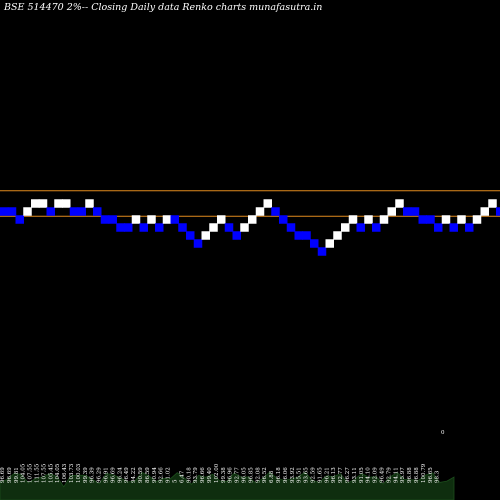 The image size is (500, 500). I want to click on x-tick-label: 93.79, so click(196, 475).